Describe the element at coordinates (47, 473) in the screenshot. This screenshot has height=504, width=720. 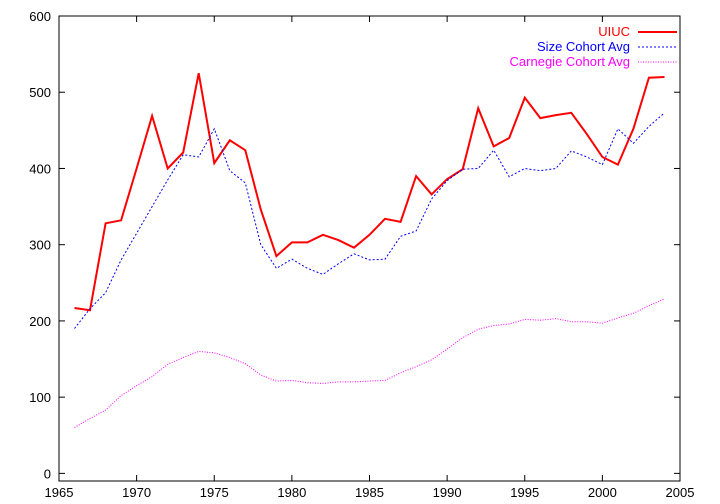
I see `y-tick-label: 0` at that location.